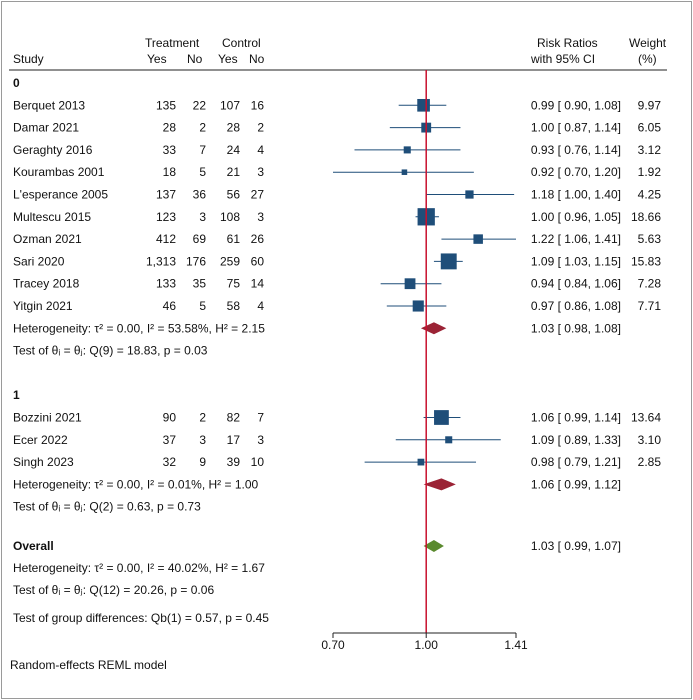 The width and height of the screenshot is (693, 700). I want to click on treatment-no-g0-s7: 176, so click(196, 261).